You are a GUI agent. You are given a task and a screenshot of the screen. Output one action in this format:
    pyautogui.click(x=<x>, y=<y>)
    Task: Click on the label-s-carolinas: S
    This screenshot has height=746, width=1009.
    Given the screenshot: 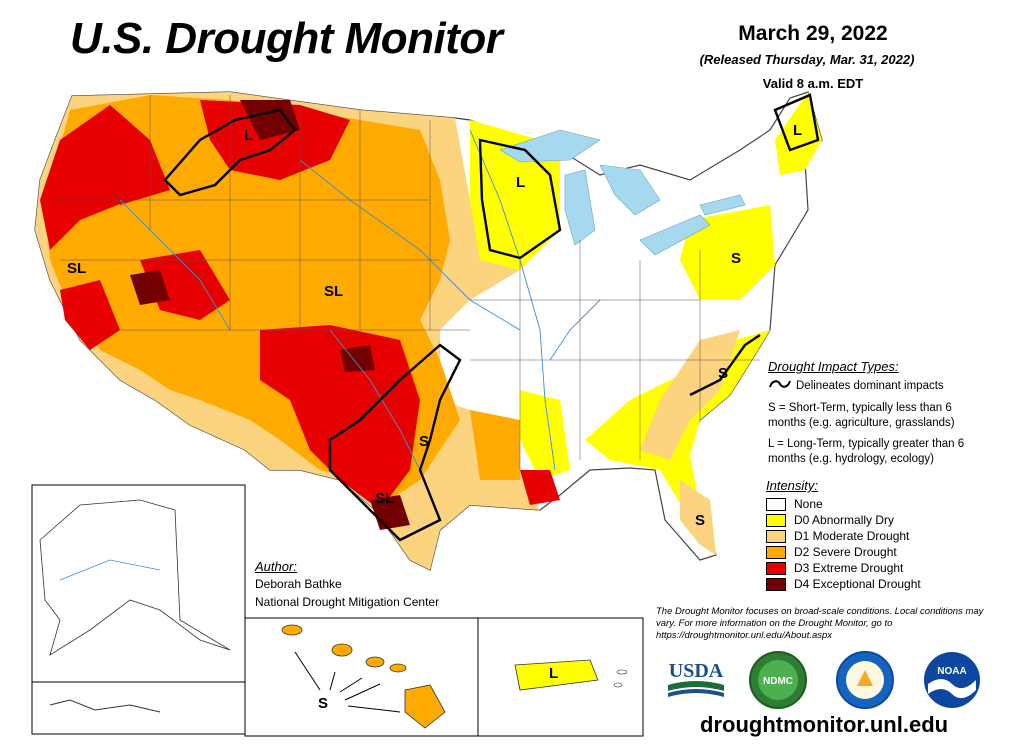 What is the action you would take?
    pyautogui.click(x=723, y=373)
    